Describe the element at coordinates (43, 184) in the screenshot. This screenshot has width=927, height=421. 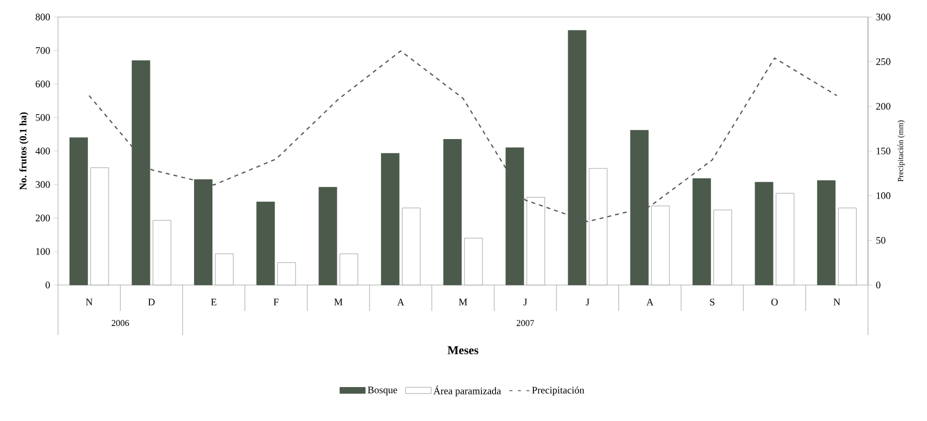
I see `y-tick-label: 300` at that location.